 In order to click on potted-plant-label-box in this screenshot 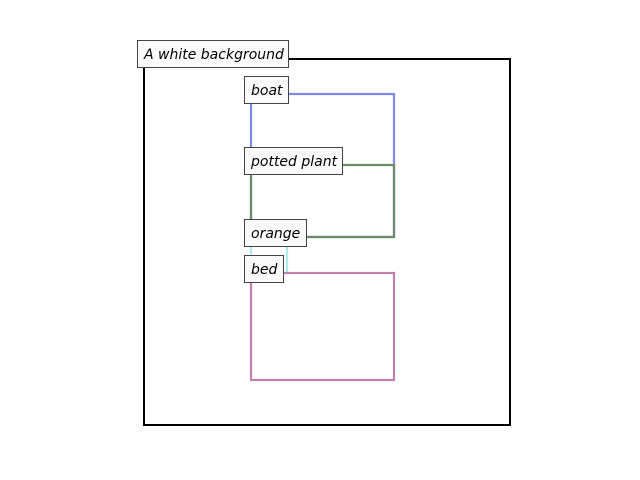, I will do `click(293, 161)`.